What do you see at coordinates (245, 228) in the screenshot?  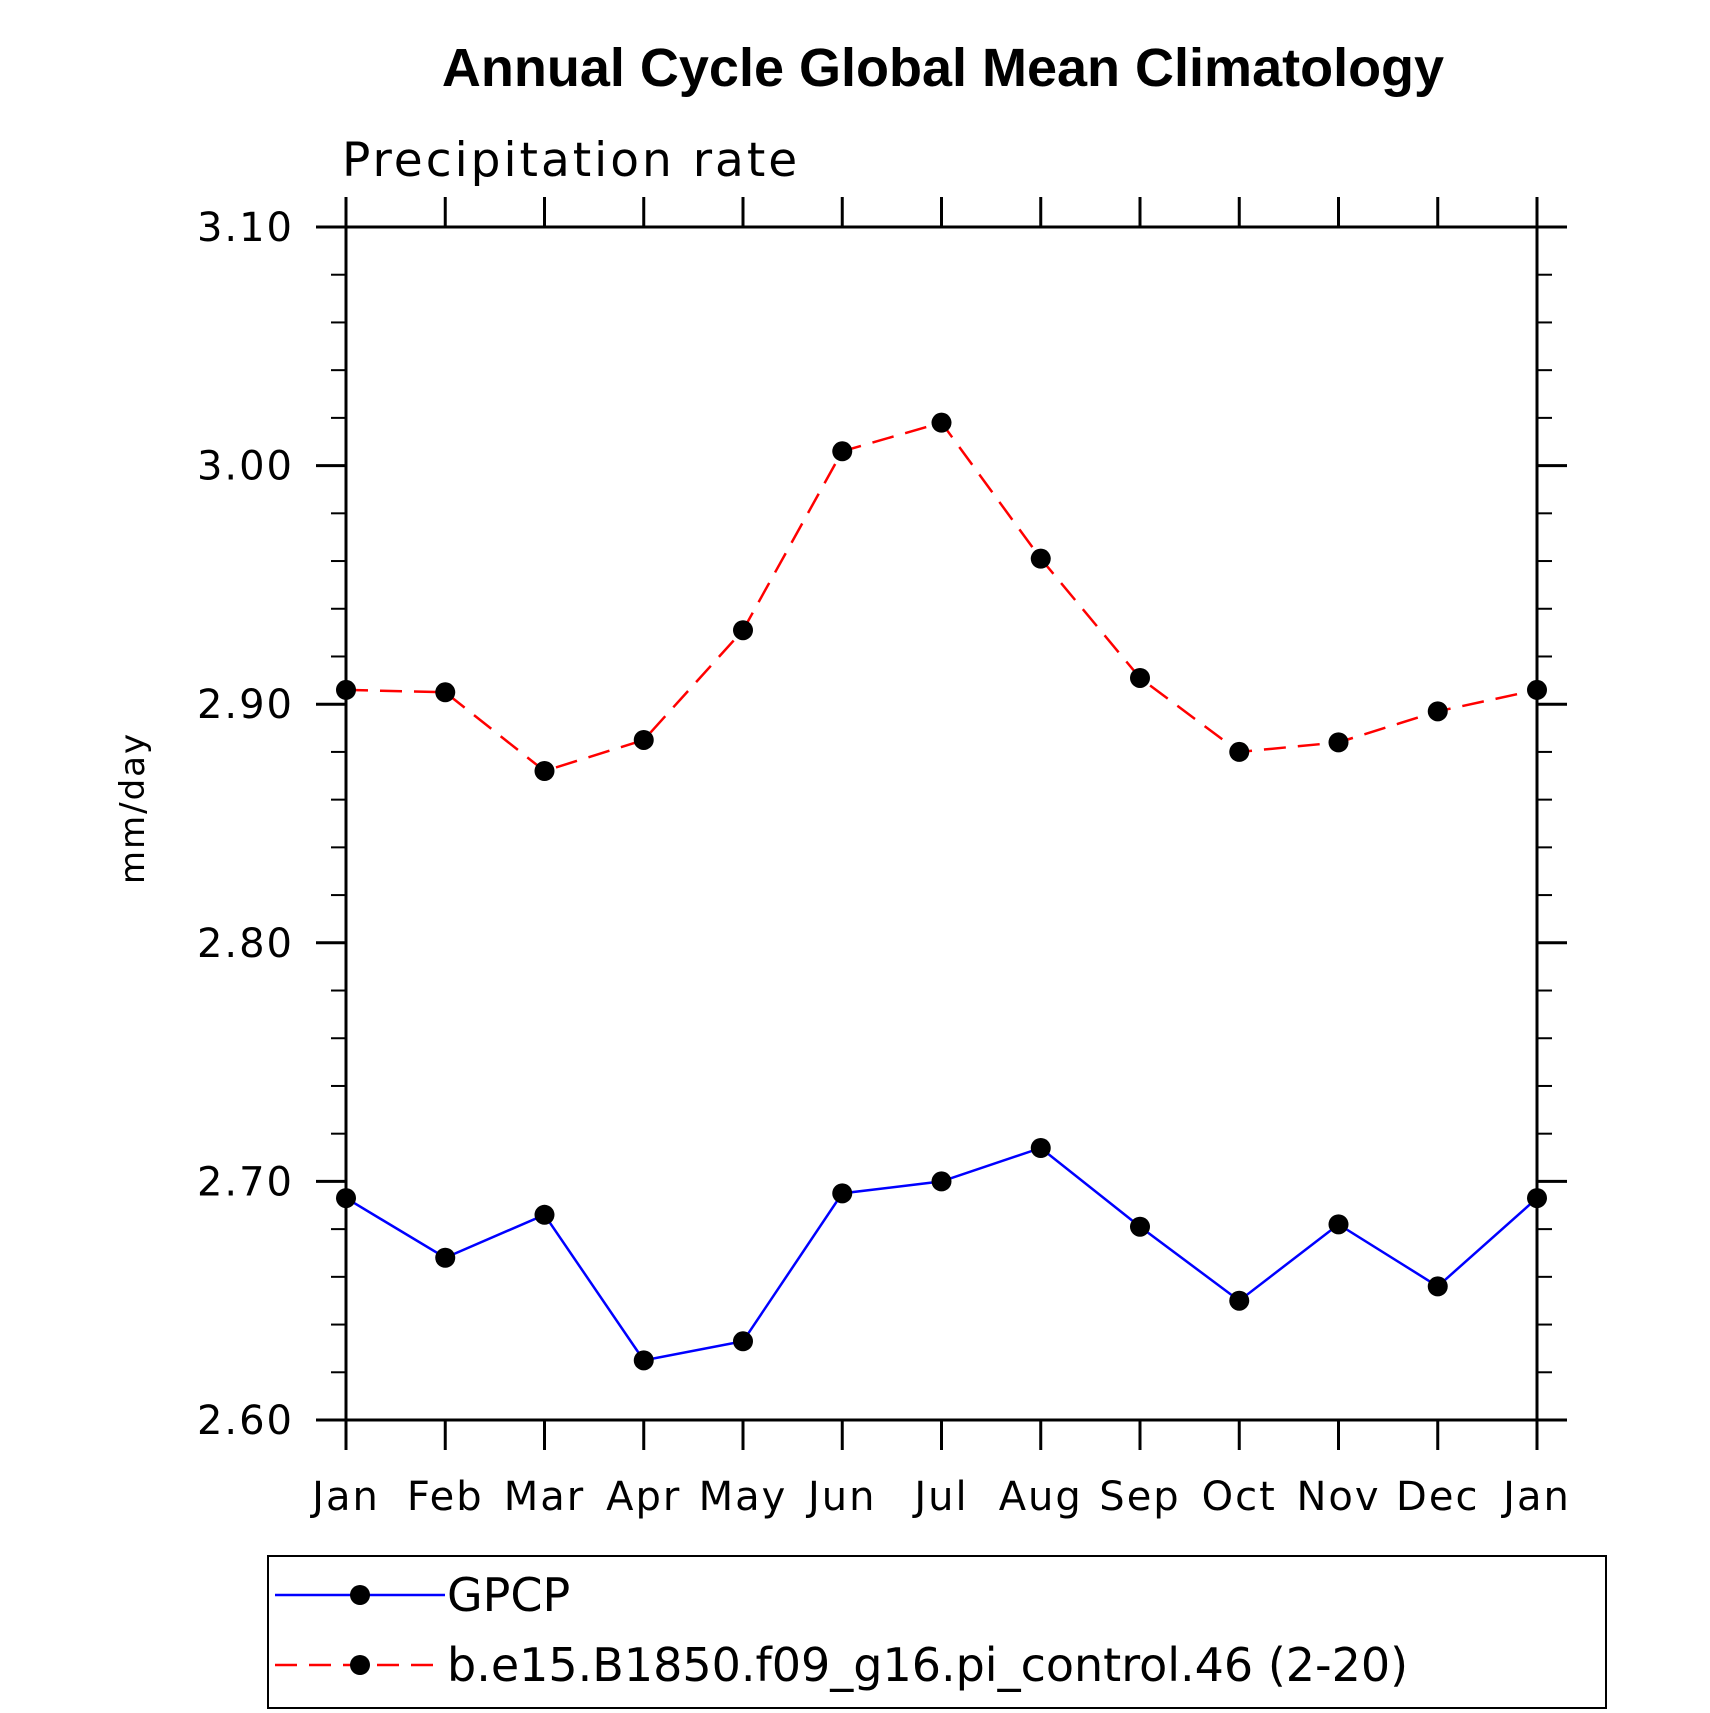 I see `y-tick-label: 3.10` at bounding box center [245, 228].